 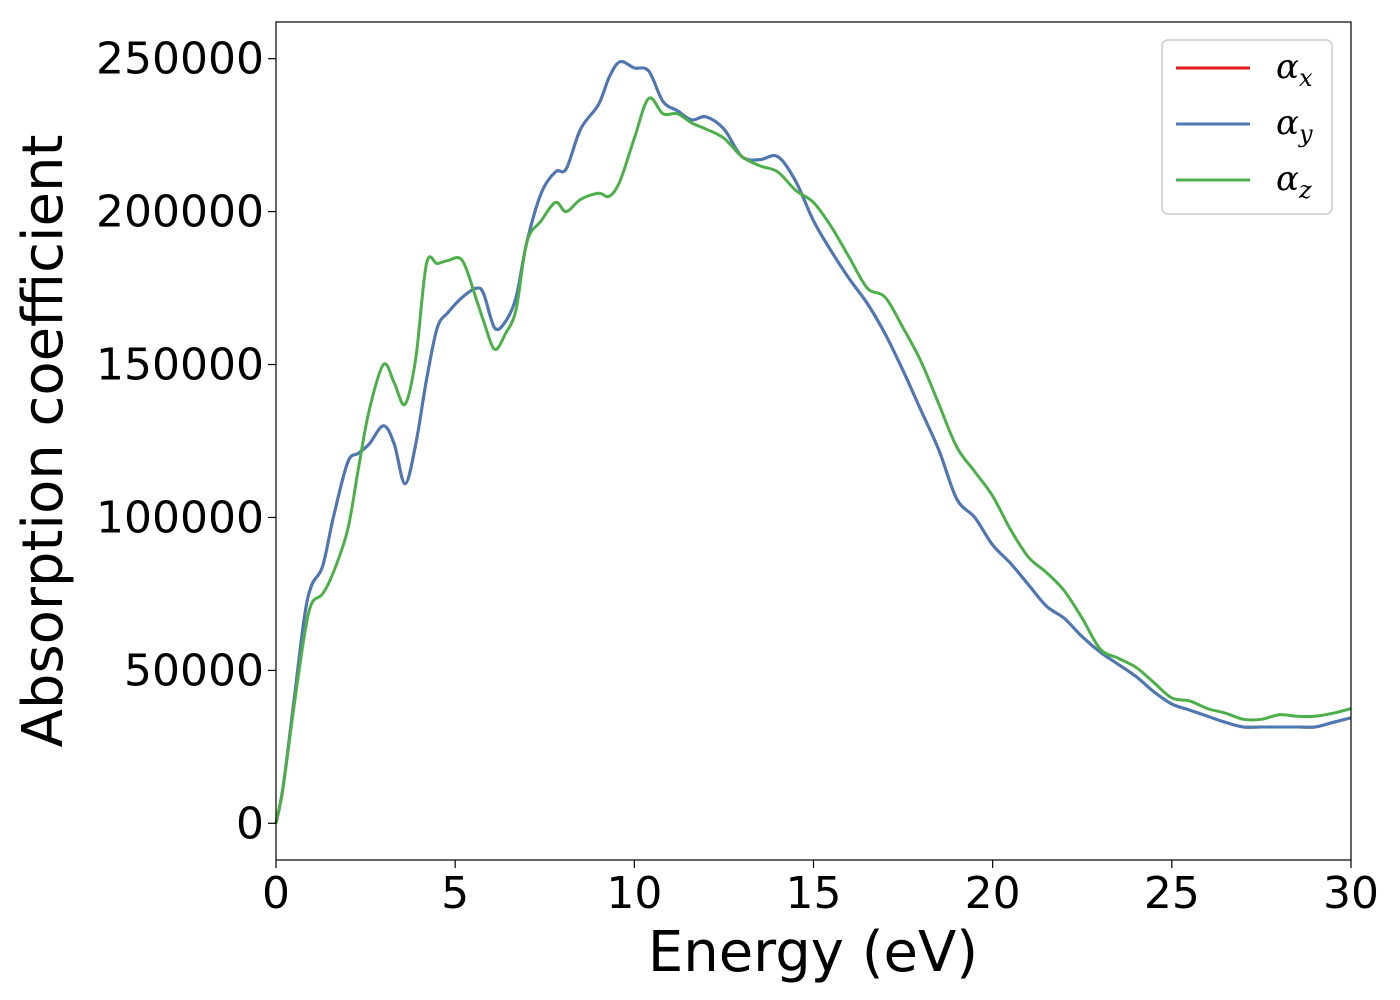 What do you see at coordinates (250, 823) in the screenshot?
I see `y-tick-label: 0` at bounding box center [250, 823].